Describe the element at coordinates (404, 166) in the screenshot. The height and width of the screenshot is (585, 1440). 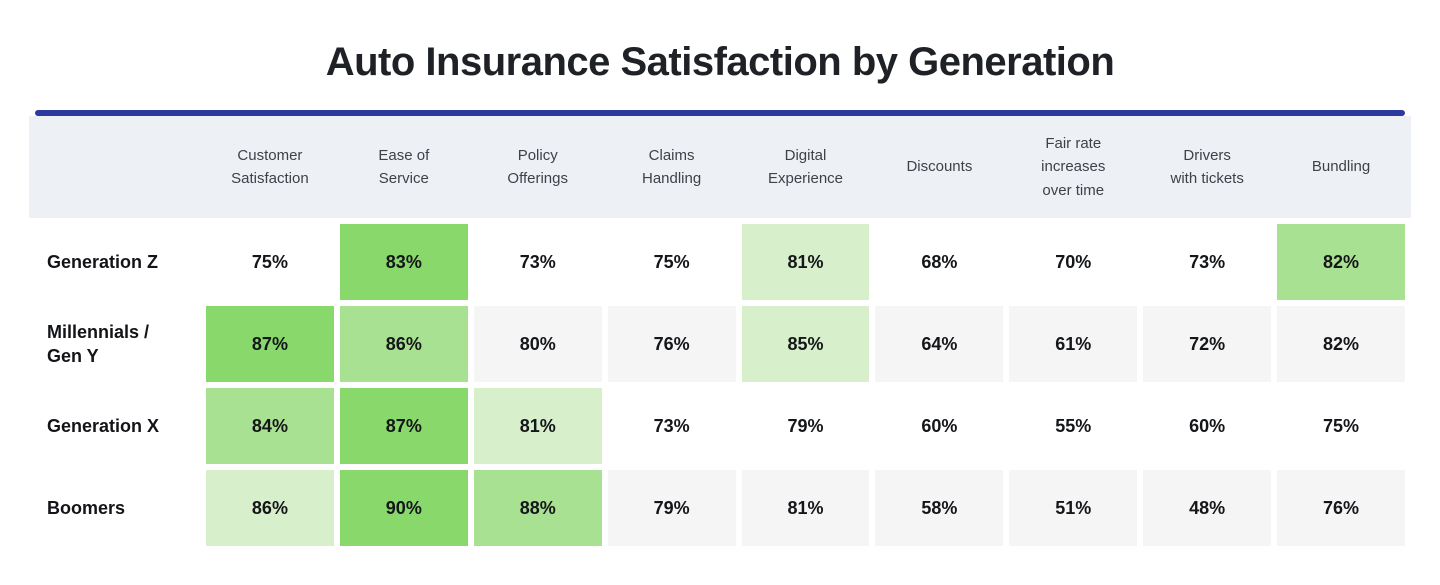
I see `header-cell: Ease of Service` at that location.